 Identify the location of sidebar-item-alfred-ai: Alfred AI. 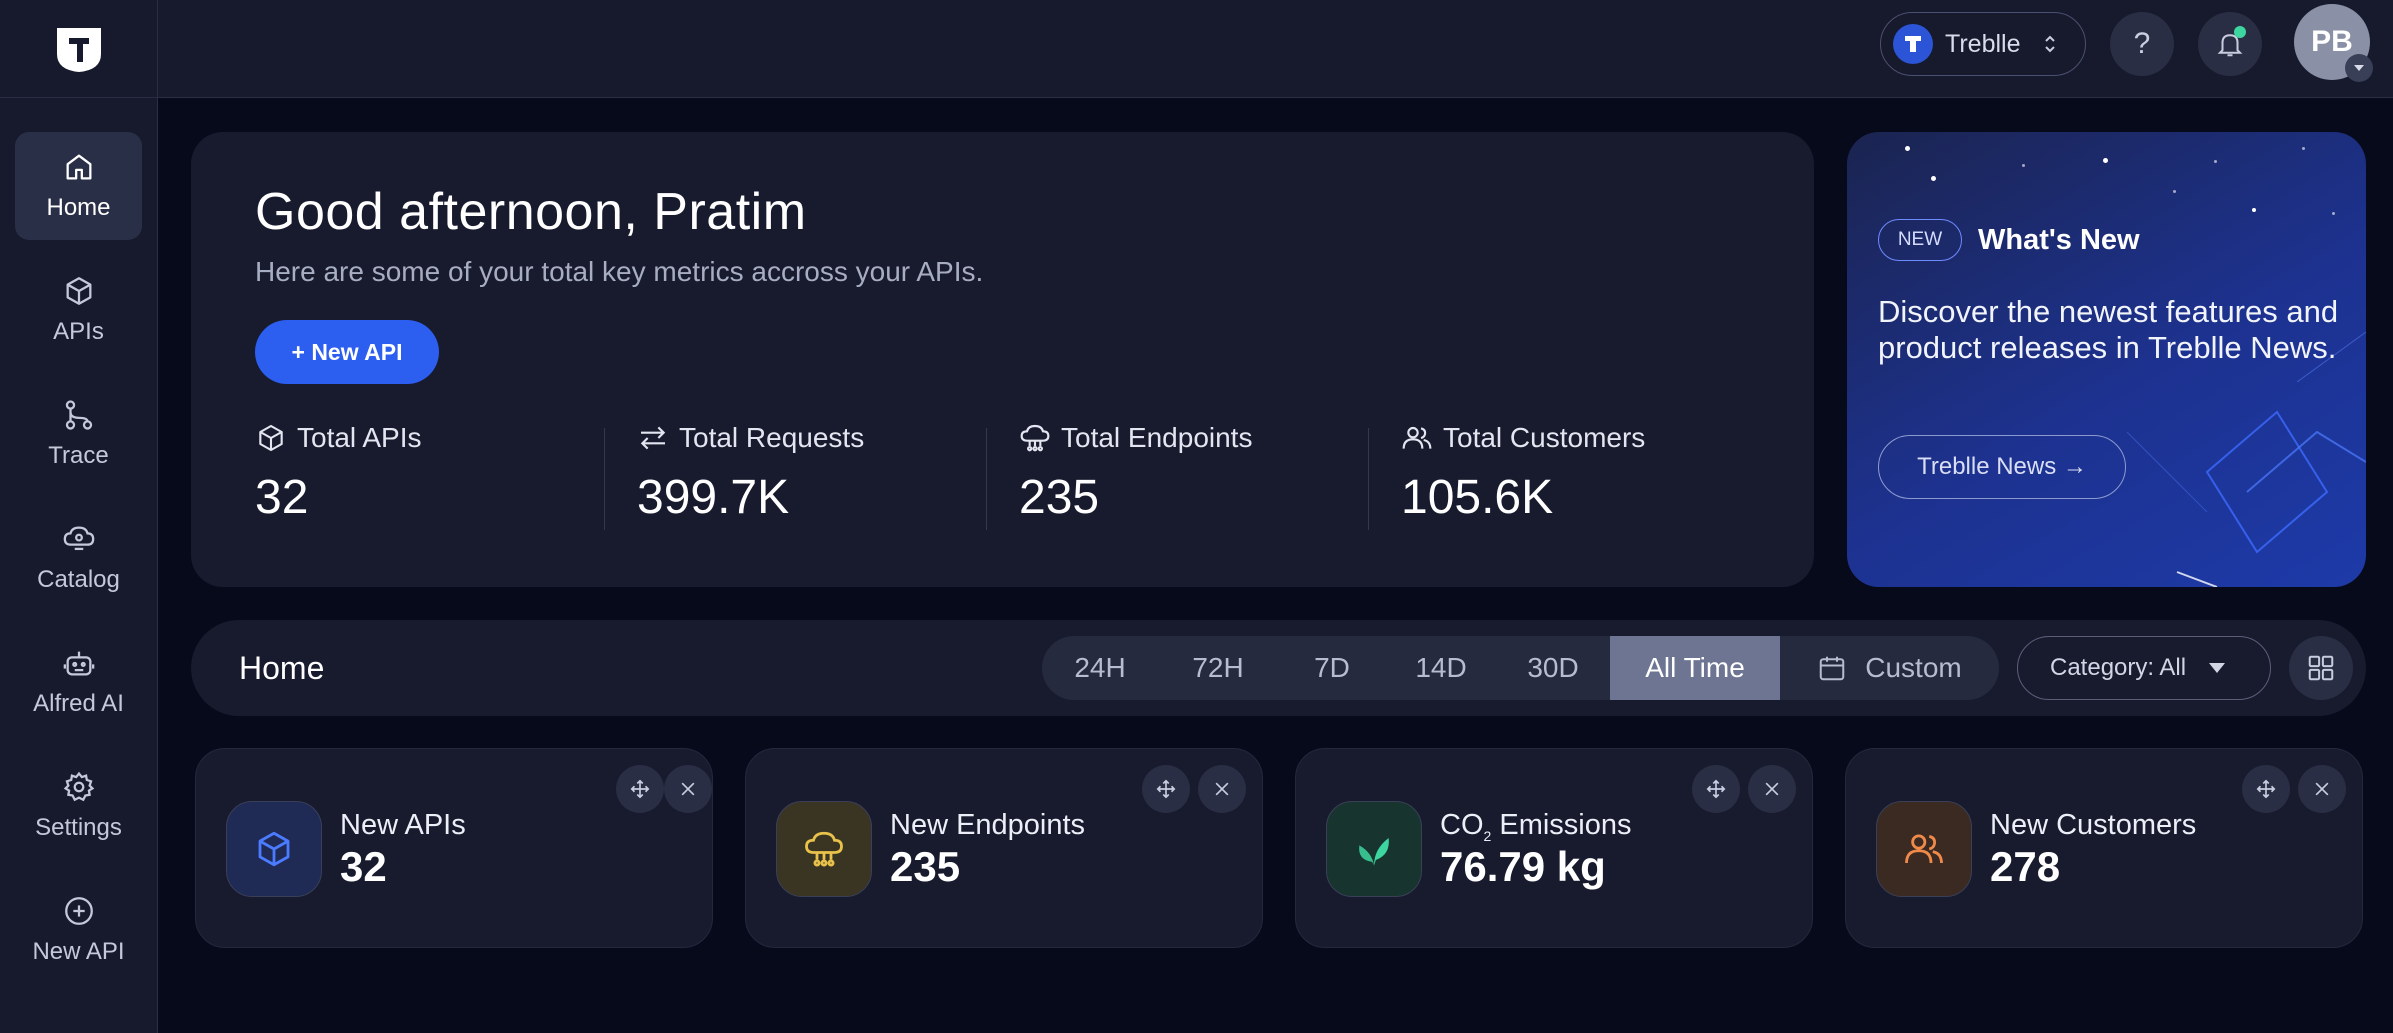
(78, 682).